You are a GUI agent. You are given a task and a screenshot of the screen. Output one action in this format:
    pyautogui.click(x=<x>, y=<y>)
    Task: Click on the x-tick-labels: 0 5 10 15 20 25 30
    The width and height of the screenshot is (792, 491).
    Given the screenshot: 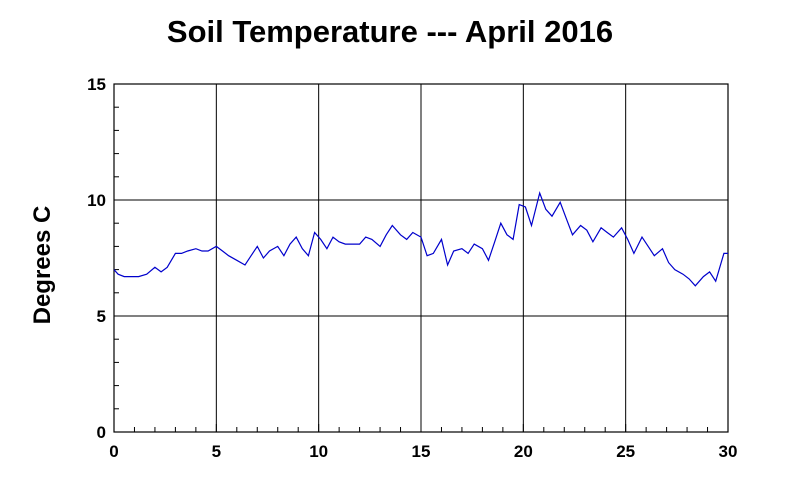 What is the action you would take?
    pyautogui.click(x=423, y=451)
    